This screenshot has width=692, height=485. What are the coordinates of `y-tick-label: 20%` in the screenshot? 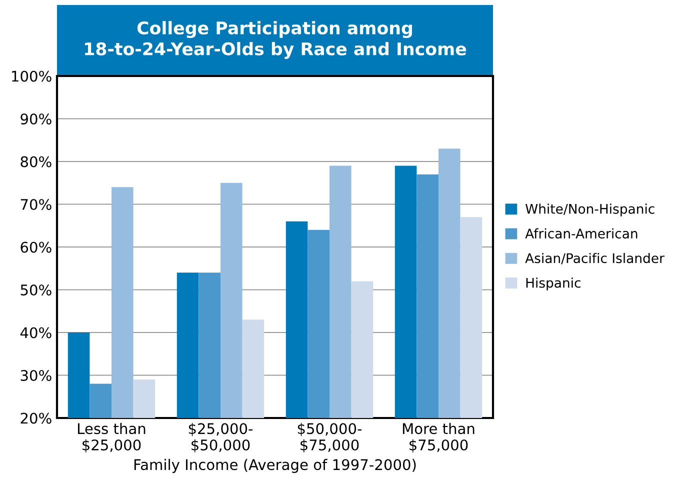 It's located at (36, 418).